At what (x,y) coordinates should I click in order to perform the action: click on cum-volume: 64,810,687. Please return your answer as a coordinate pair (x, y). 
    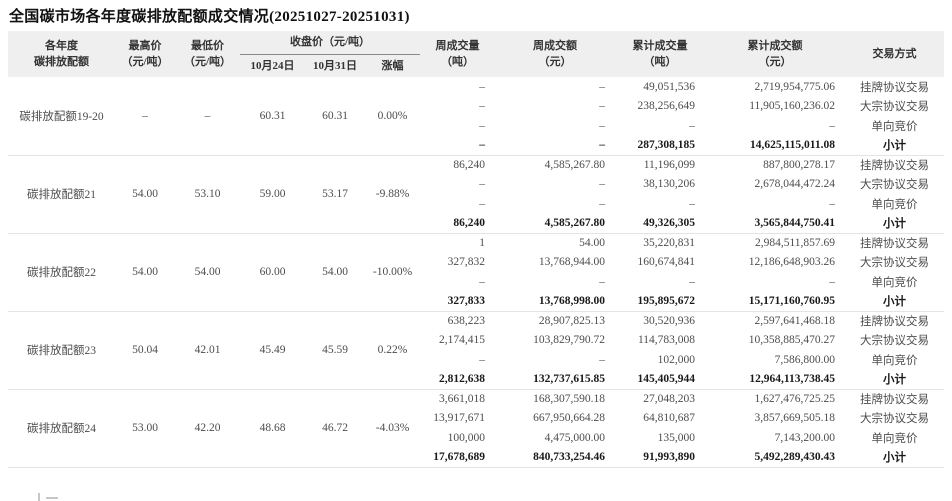
    Looking at the image, I should click on (669, 418).